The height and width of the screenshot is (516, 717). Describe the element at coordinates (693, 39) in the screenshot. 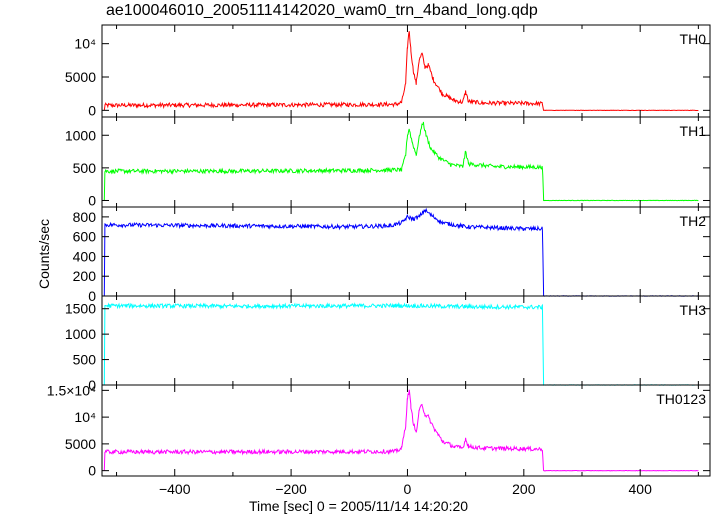

I see `panel-label: TH0` at that location.